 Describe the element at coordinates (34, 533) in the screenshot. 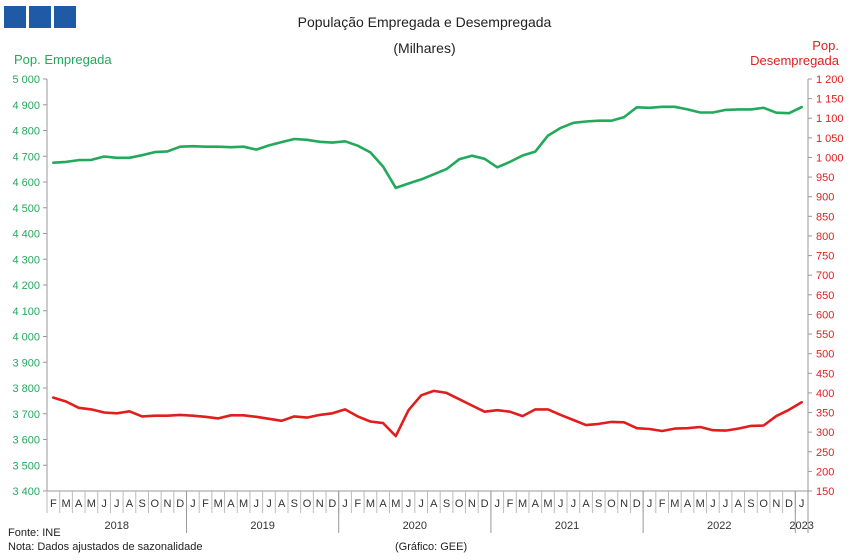

I see `source-note: Fonte: INE` at that location.